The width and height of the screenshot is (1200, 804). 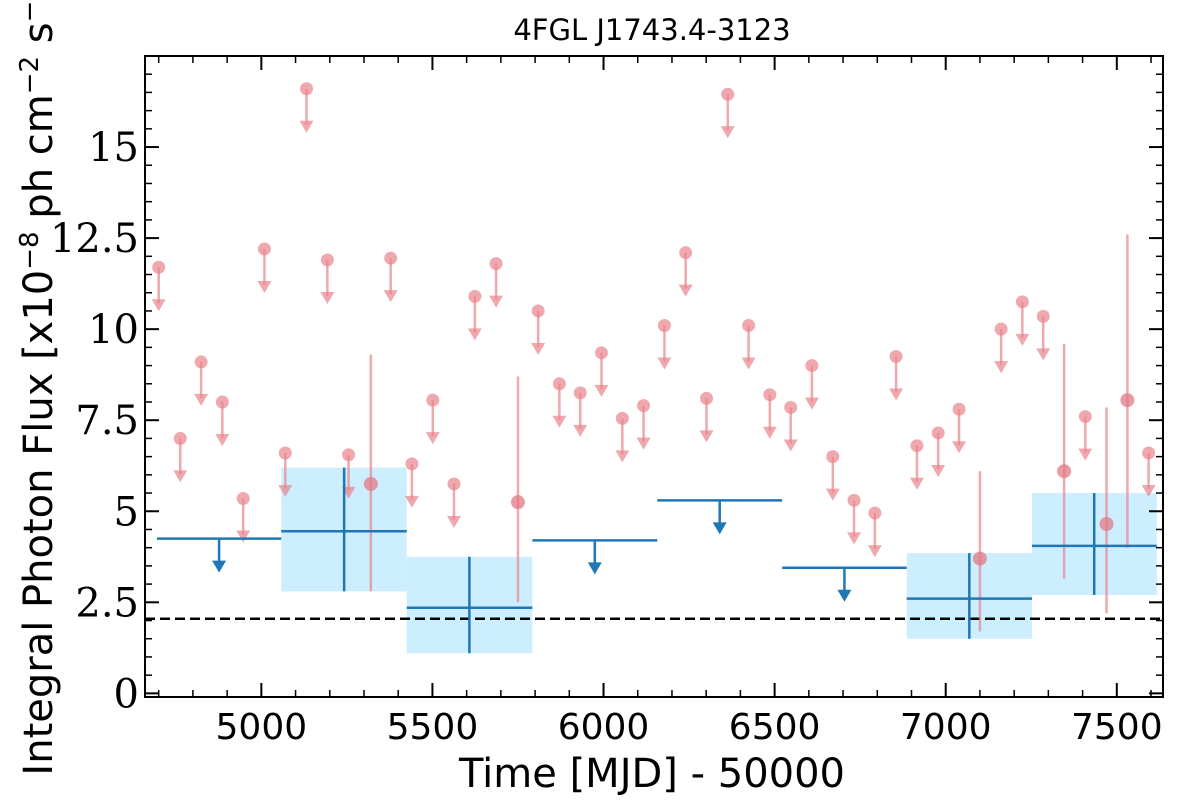 What do you see at coordinates (30, 75) in the screenshot?
I see `y-axis-label-exponent: −2` at bounding box center [30, 75].